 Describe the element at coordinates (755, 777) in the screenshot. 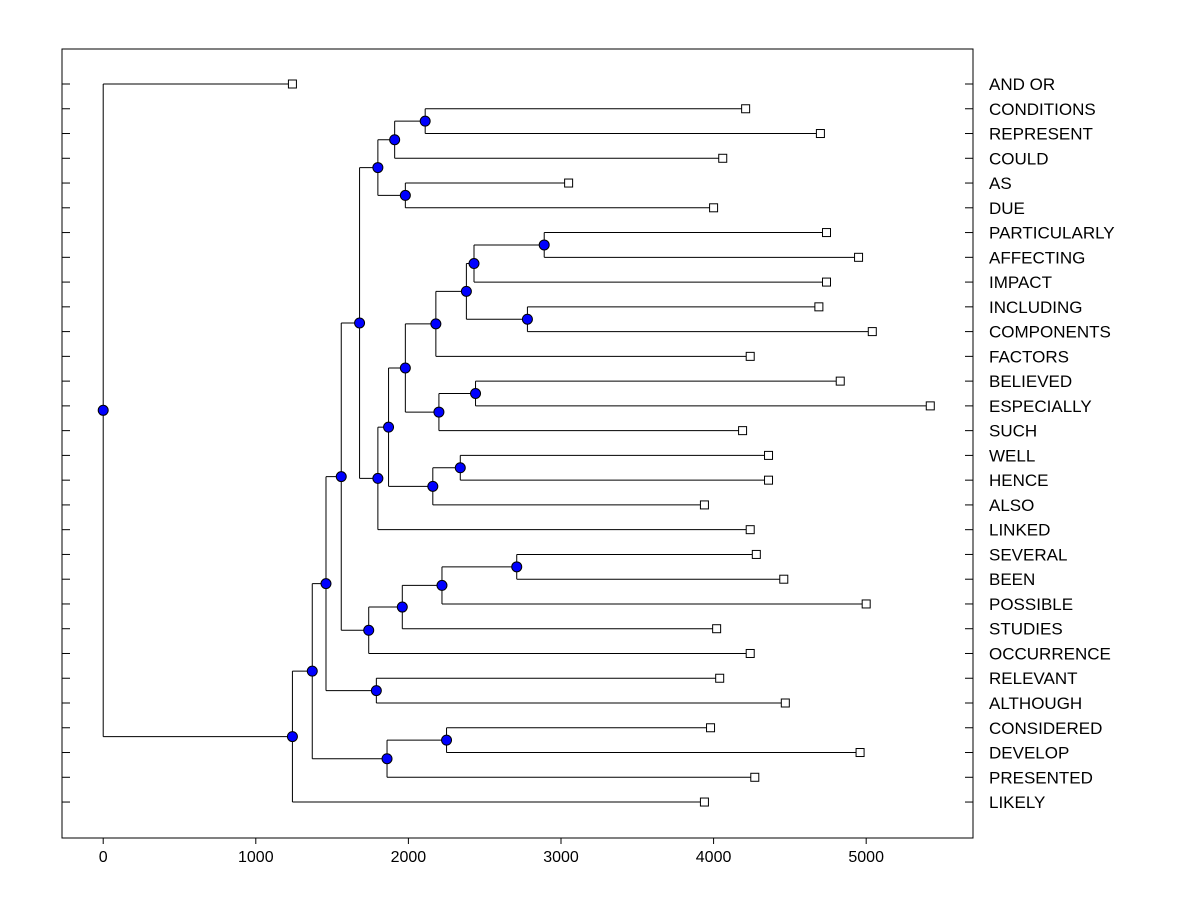

I see `leaf-marker-presented` at that location.